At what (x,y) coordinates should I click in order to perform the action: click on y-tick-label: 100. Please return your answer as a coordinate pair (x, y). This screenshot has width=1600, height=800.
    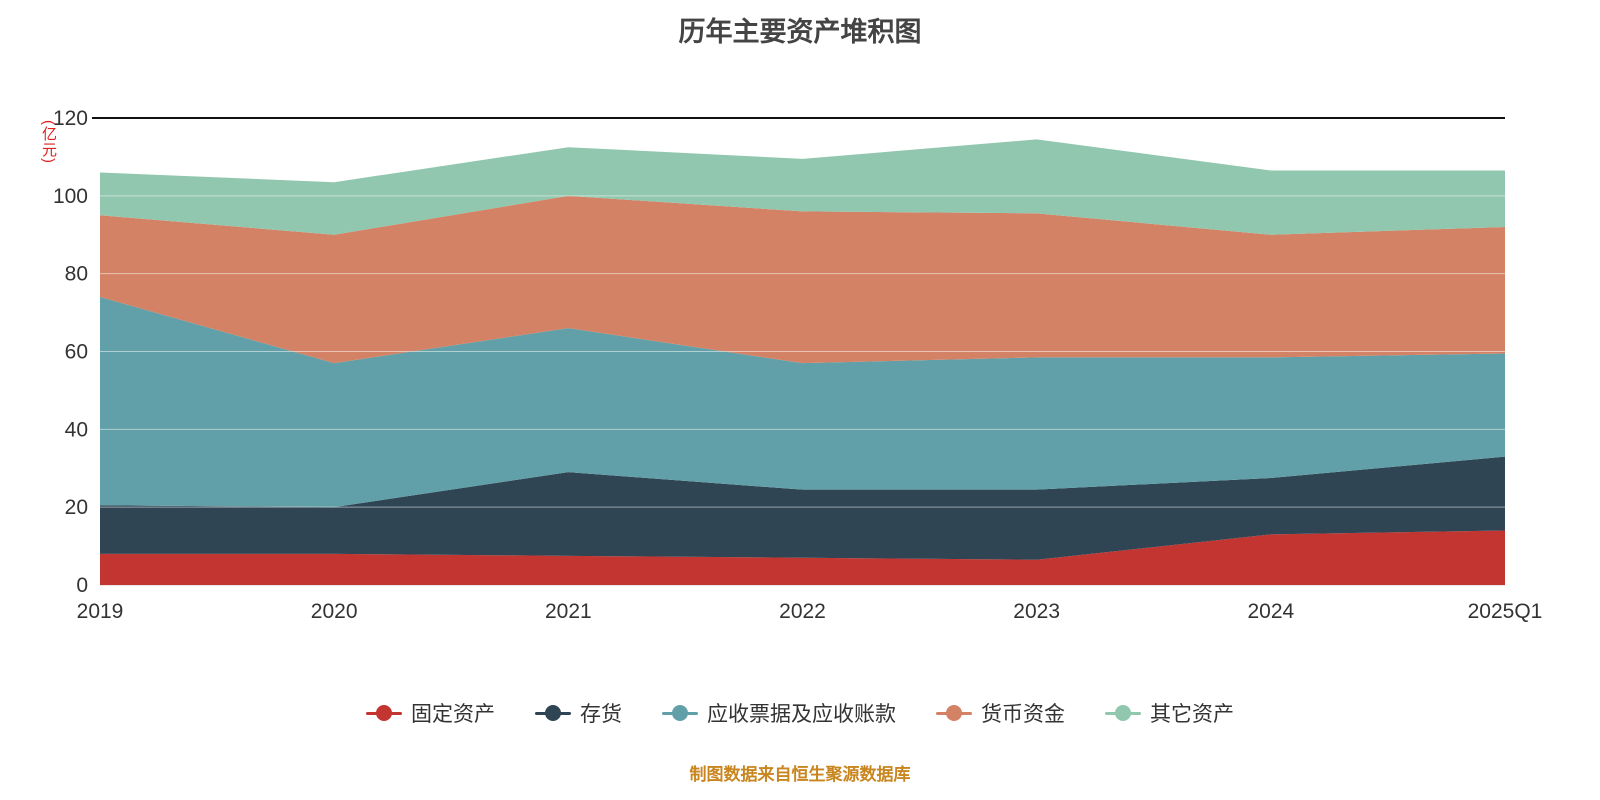
    Looking at the image, I should click on (70, 196).